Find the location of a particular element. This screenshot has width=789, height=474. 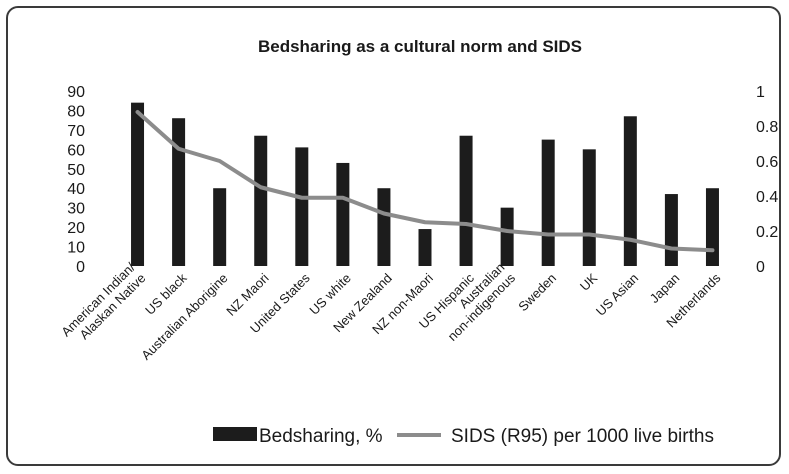

y-left-tick-label: 40 is located at coordinates (76, 189).